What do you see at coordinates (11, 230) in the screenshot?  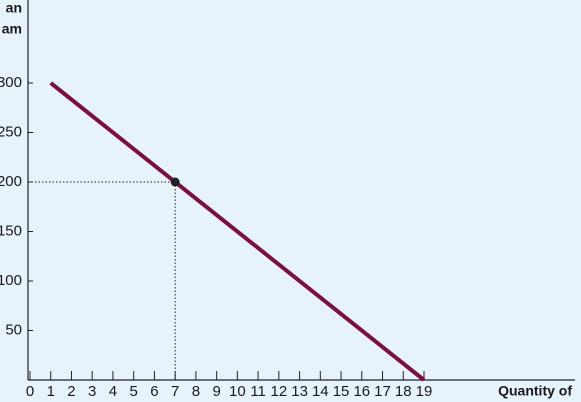 I see `y-tick-label: 150` at bounding box center [11, 230].